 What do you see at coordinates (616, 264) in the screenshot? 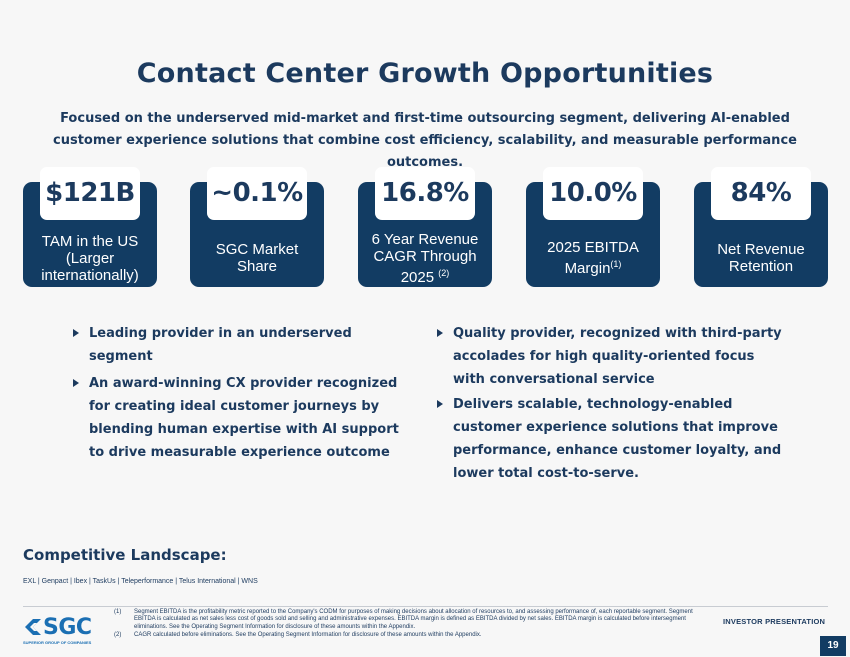
I see `footnote-ref: (1)` at bounding box center [616, 264].